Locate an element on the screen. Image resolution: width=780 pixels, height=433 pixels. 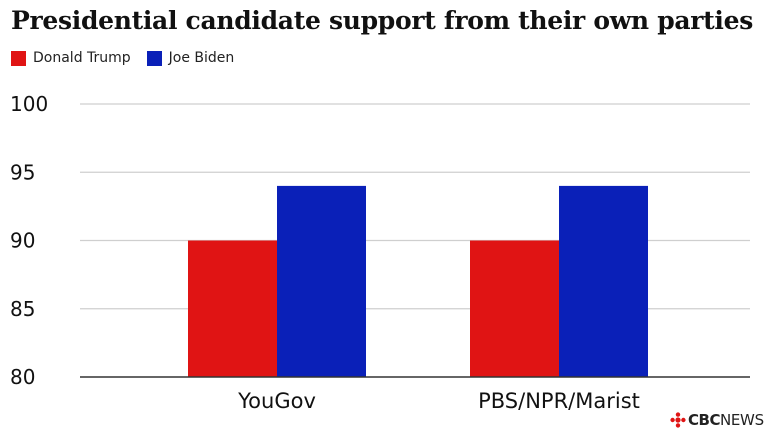
y-tick-label-80: 80 is located at coordinates (22, 377).